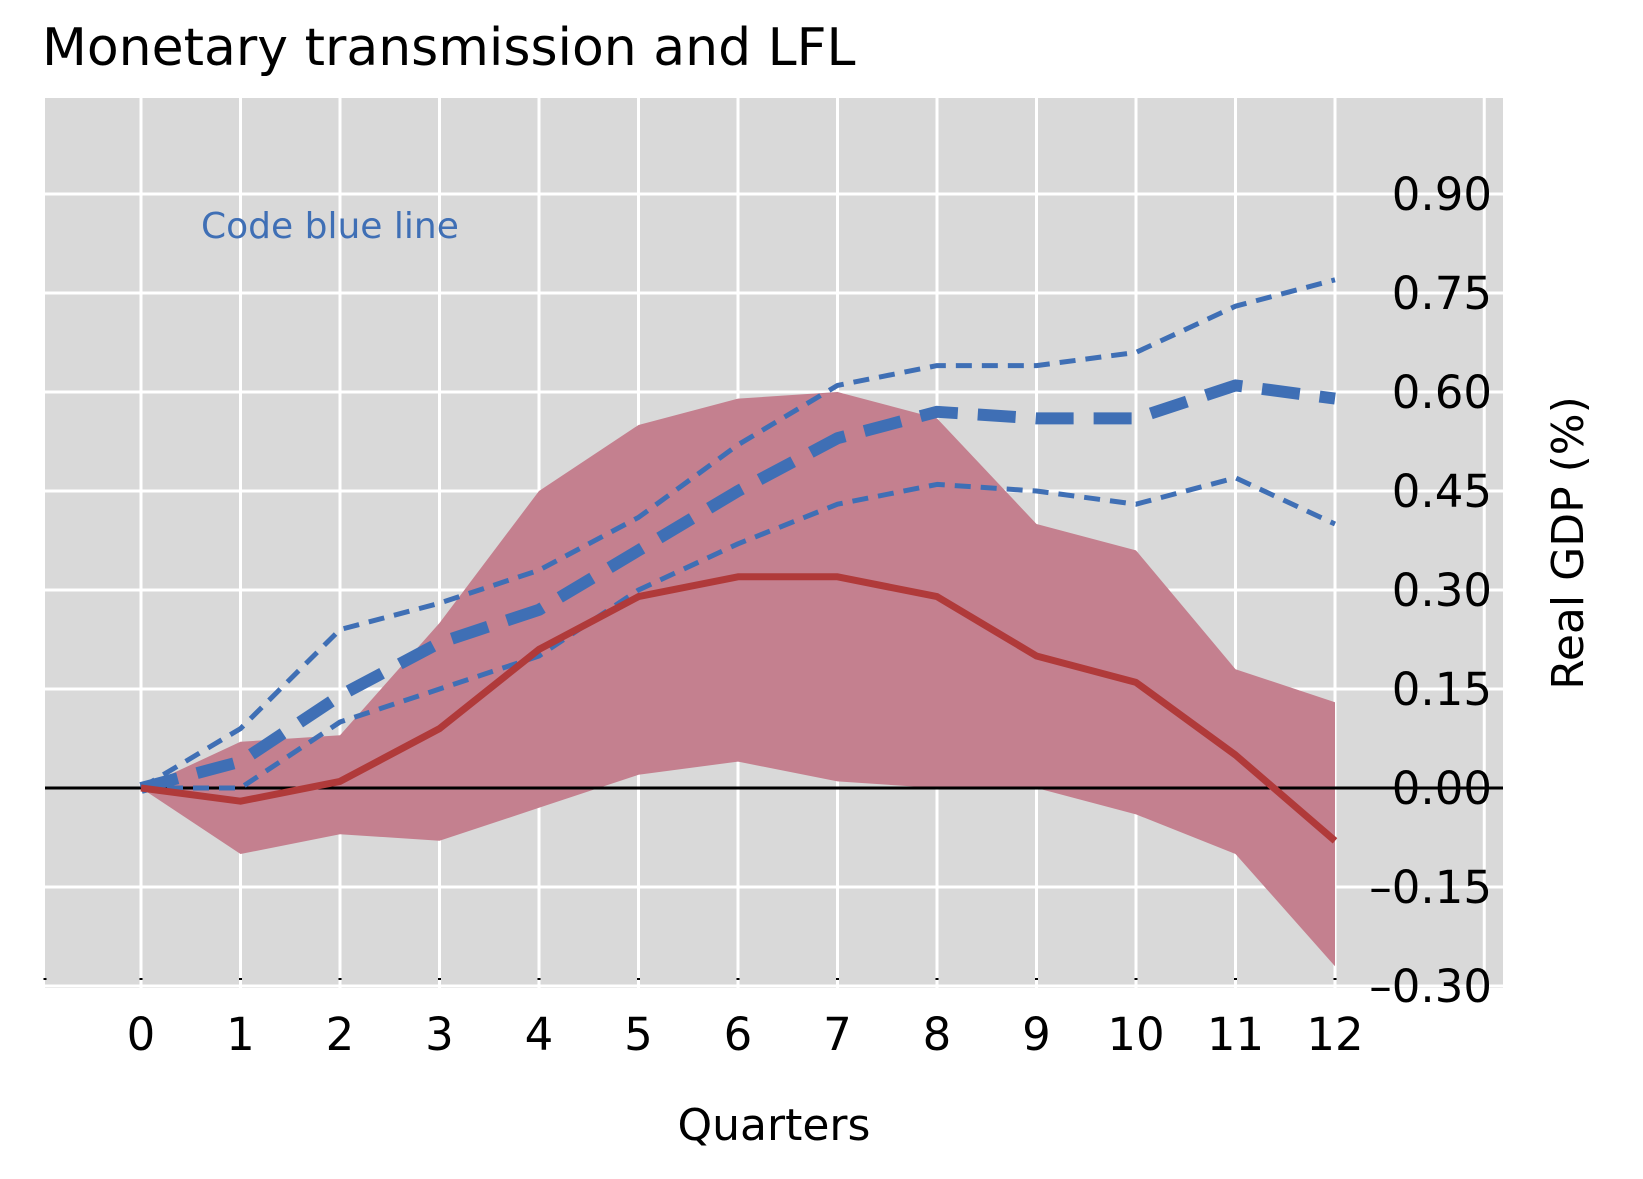  What do you see at coordinates (1036, 1034) in the screenshot?
I see `x-tick-label-9: 9` at bounding box center [1036, 1034].